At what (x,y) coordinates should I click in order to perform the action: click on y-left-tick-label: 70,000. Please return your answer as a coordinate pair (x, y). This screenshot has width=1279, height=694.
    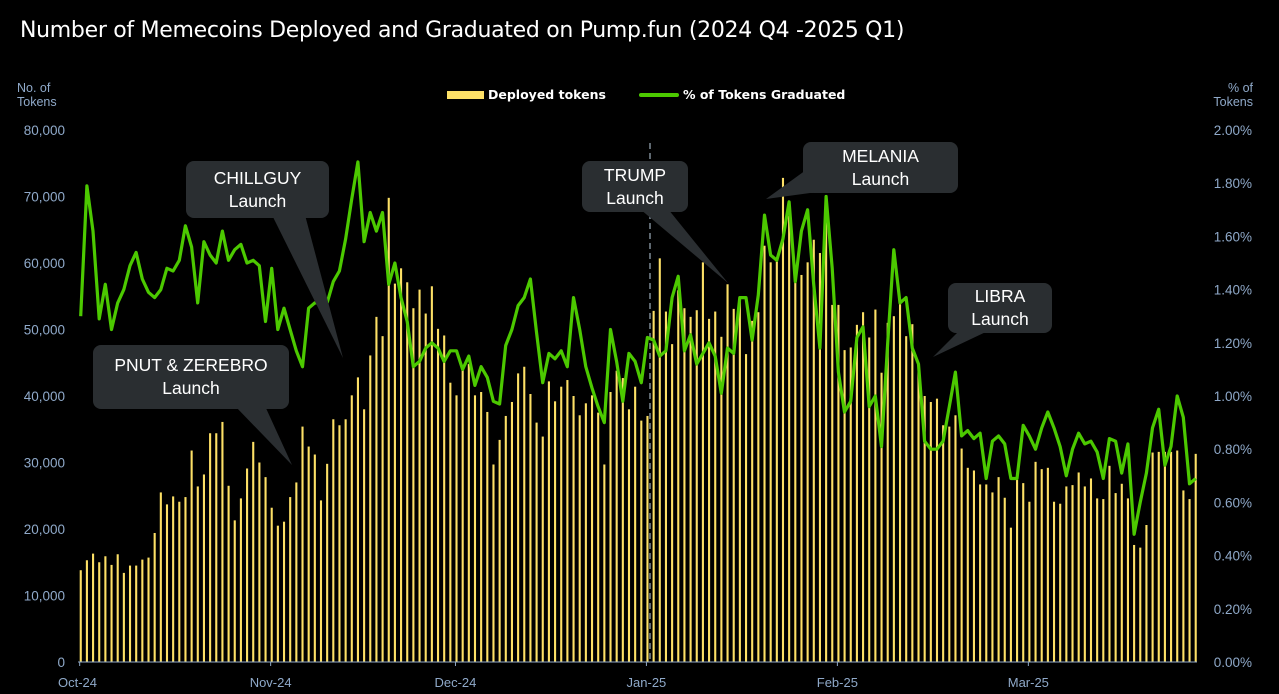
    Looking at the image, I should click on (44, 197).